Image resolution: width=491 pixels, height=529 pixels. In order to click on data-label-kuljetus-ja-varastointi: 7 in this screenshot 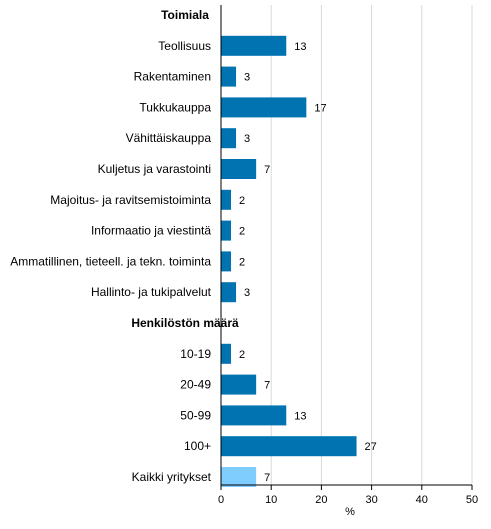, I will do `click(267, 170)`.